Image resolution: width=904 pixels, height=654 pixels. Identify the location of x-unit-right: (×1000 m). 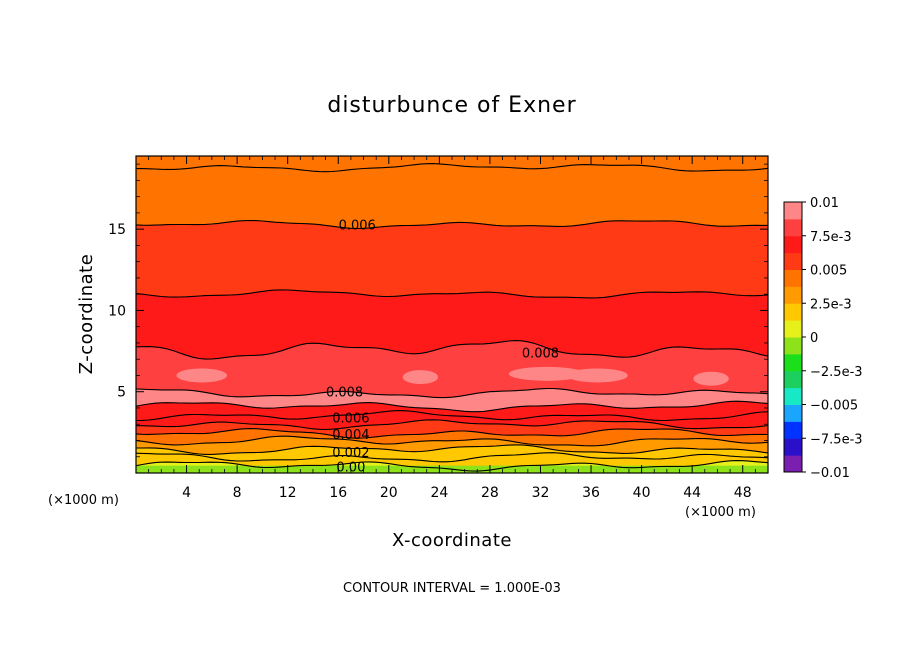
(720, 512).